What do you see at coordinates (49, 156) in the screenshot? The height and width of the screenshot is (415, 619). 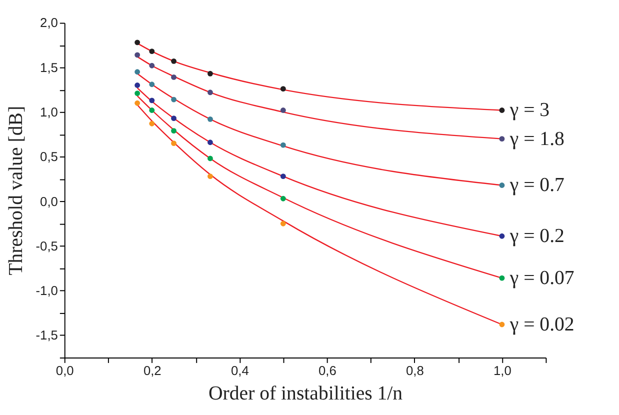 I see `y-tick-label: 0,5` at bounding box center [49, 156].